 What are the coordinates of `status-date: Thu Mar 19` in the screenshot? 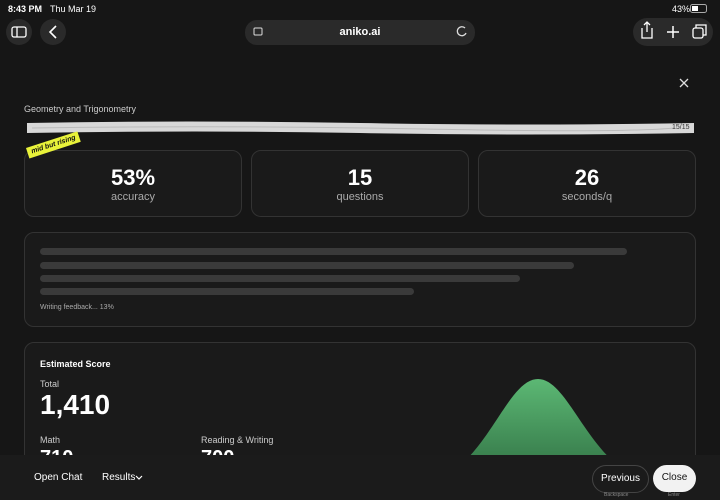 It's located at (73, 9).